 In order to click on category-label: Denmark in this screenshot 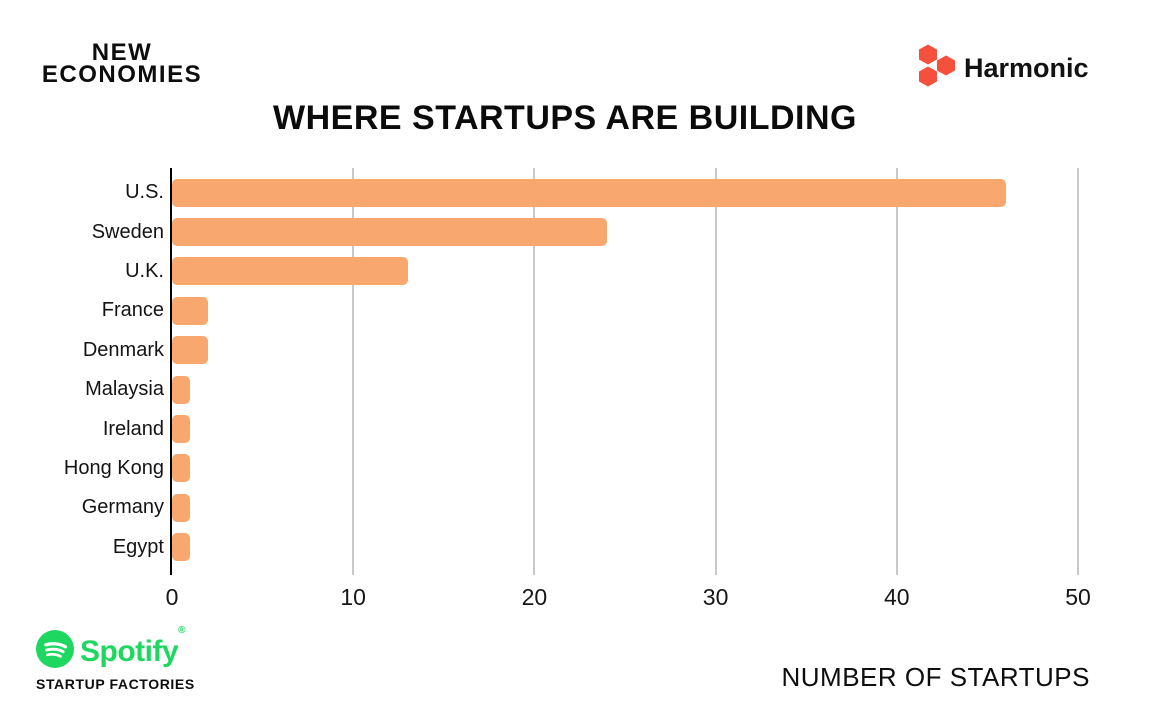, I will do `click(123, 349)`.